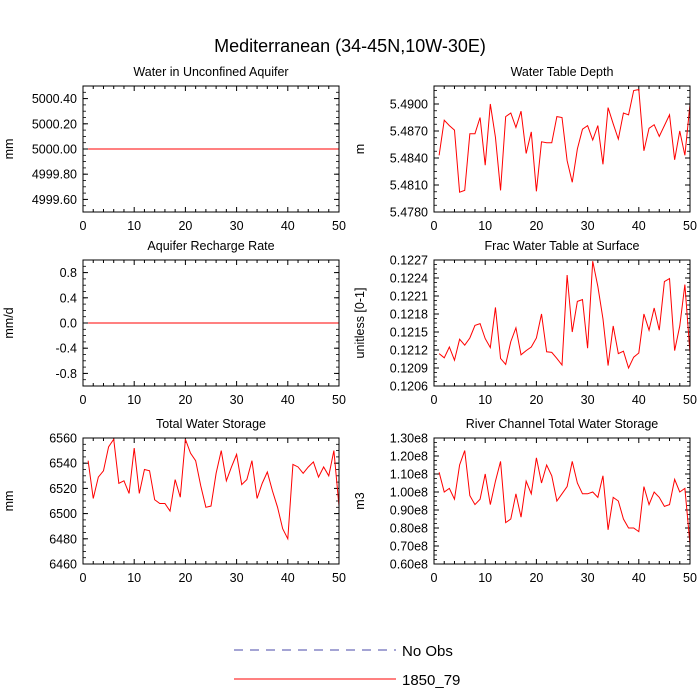 The width and height of the screenshot is (700, 700). Describe the element at coordinates (63, 489) in the screenshot. I see `total-water-storage-ytick-label: 6520` at that location.